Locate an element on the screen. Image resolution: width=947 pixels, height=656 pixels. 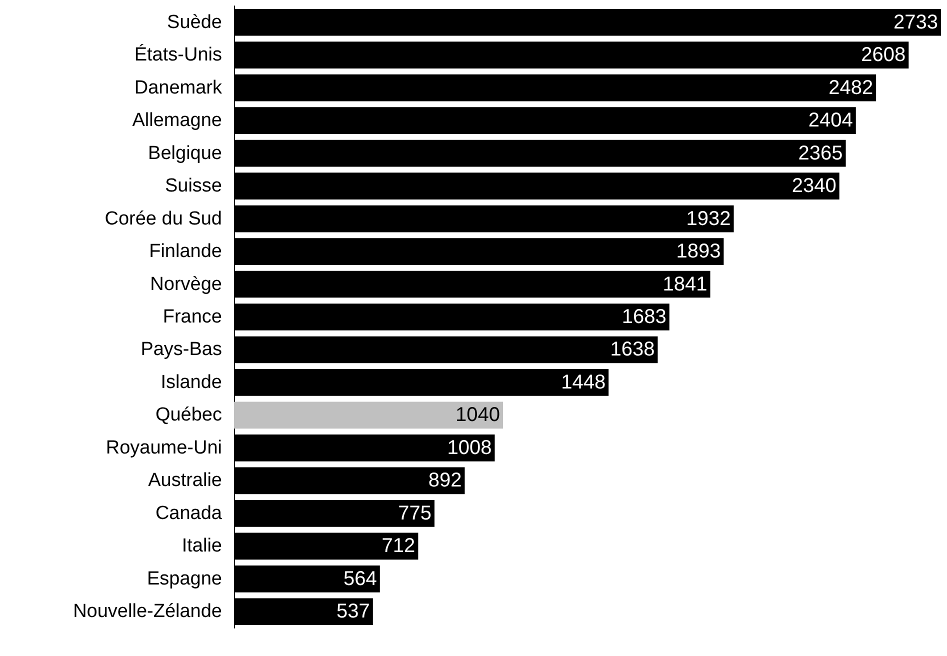
y-tick-label: Islande is located at coordinates (191, 382).